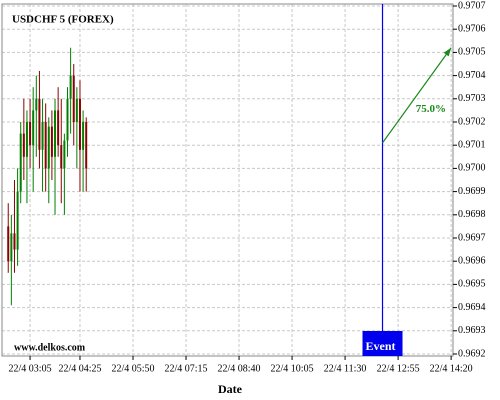 The height and width of the screenshot is (400, 500). What do you see at coordinates (472, 168) in the screenshot?
I see `y-tick-label: 0.9700` at bounding box center [472, 168].